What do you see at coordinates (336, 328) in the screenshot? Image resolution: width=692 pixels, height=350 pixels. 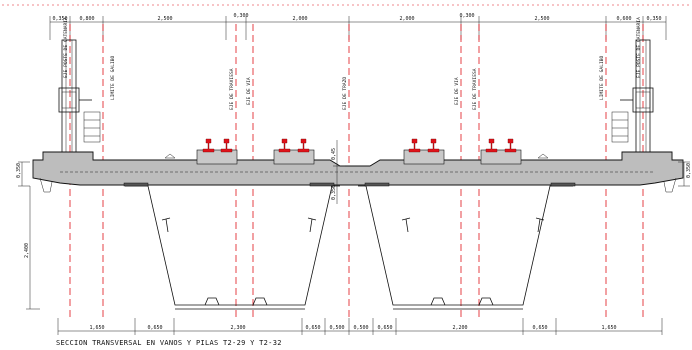 I see `bottom-dim-5: 0,500` at bounding box center [336, 328].